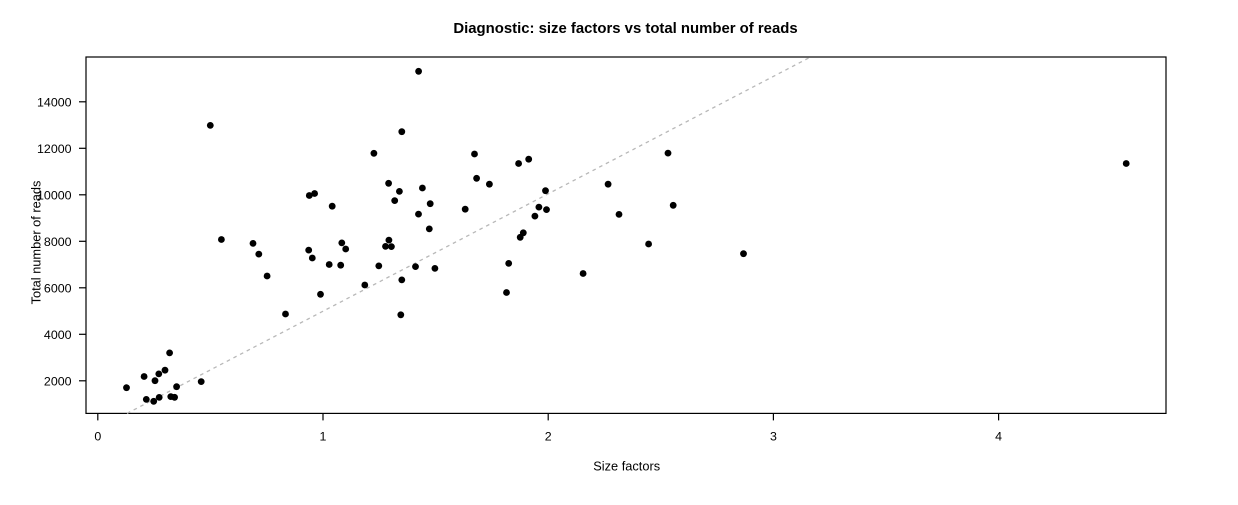 This screenshot has width=1238, height=505. What do you see at coordinates (36, 243) in the screenshot?
I see `svg-text: Total number of reads` at bounding box center [36, 243].